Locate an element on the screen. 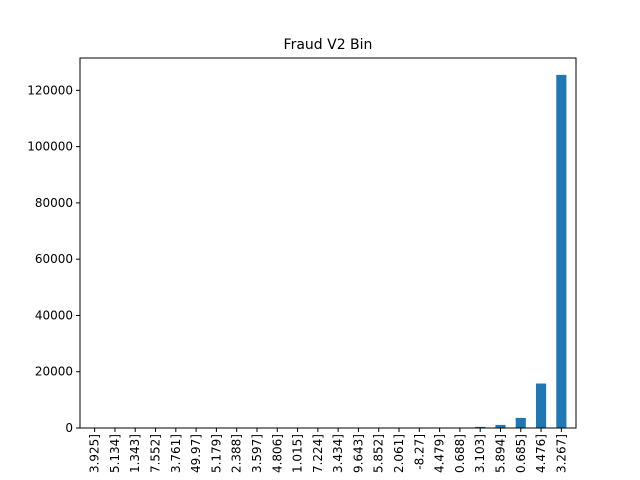 The image size is (640, 480). x-tick-label-22: 4.476] is located at coordinates (541, 453).